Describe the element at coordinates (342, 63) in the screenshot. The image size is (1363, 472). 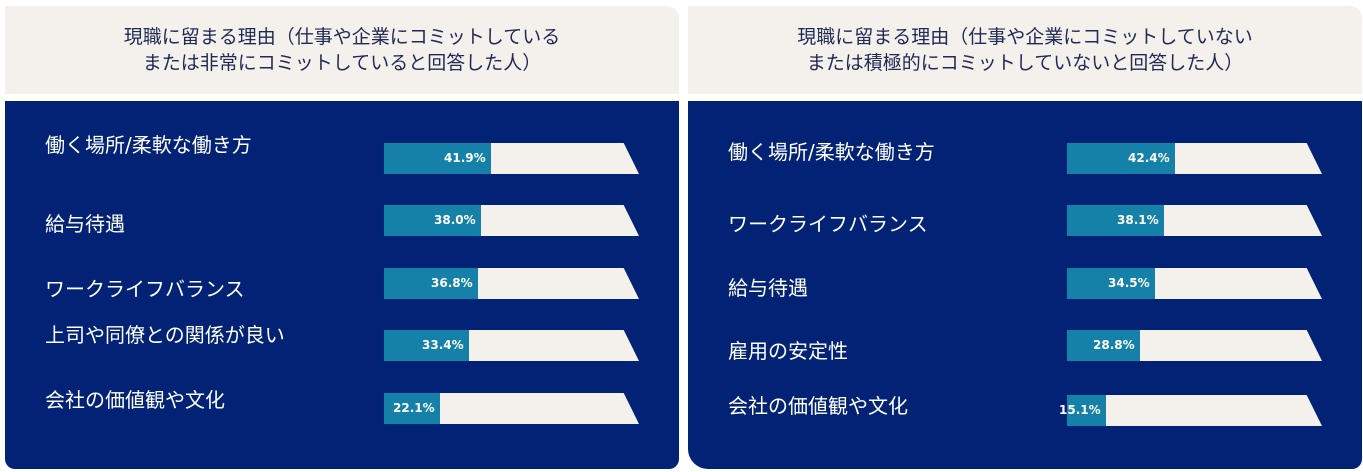
I see `chart-title-line: または非常にコミットしていると回答した人）` at that location.